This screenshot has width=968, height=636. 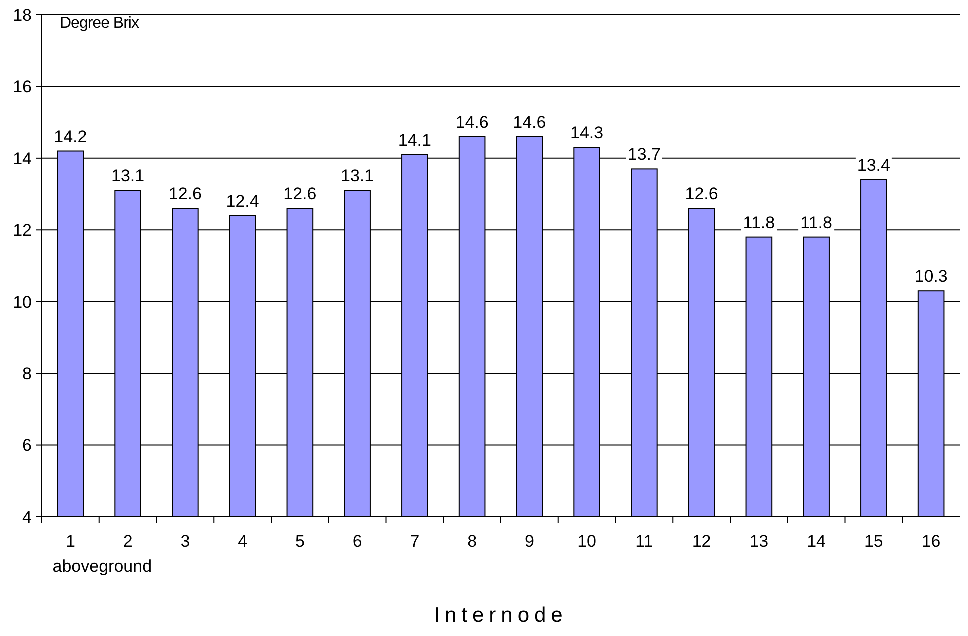 What do you see at coordinates (128, 541) in the screenshot?
I see `x-tick-label: 2` at bounding box center [128, 541].